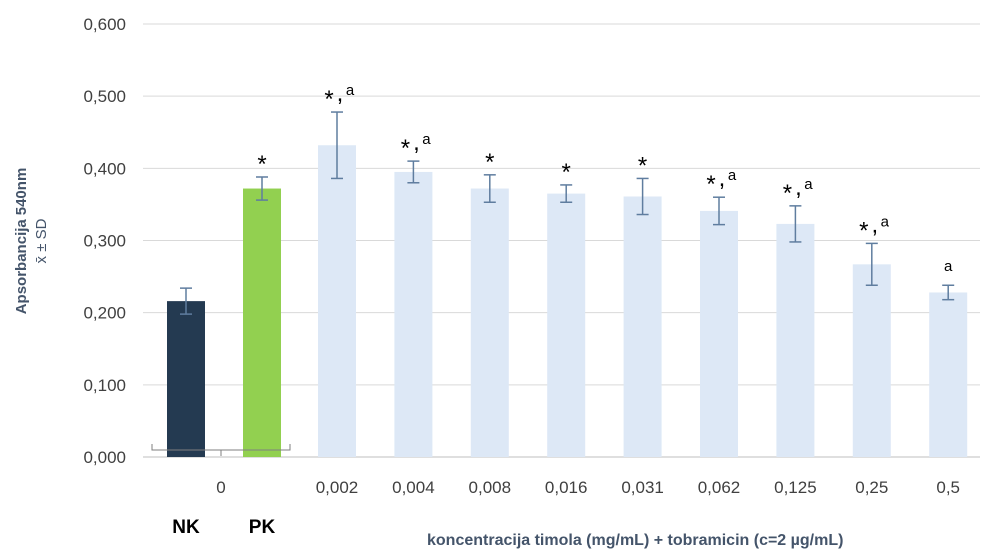 The width and height of the screenshot is (983, 551). I want to click on bar-0,062, so click(719, 333).